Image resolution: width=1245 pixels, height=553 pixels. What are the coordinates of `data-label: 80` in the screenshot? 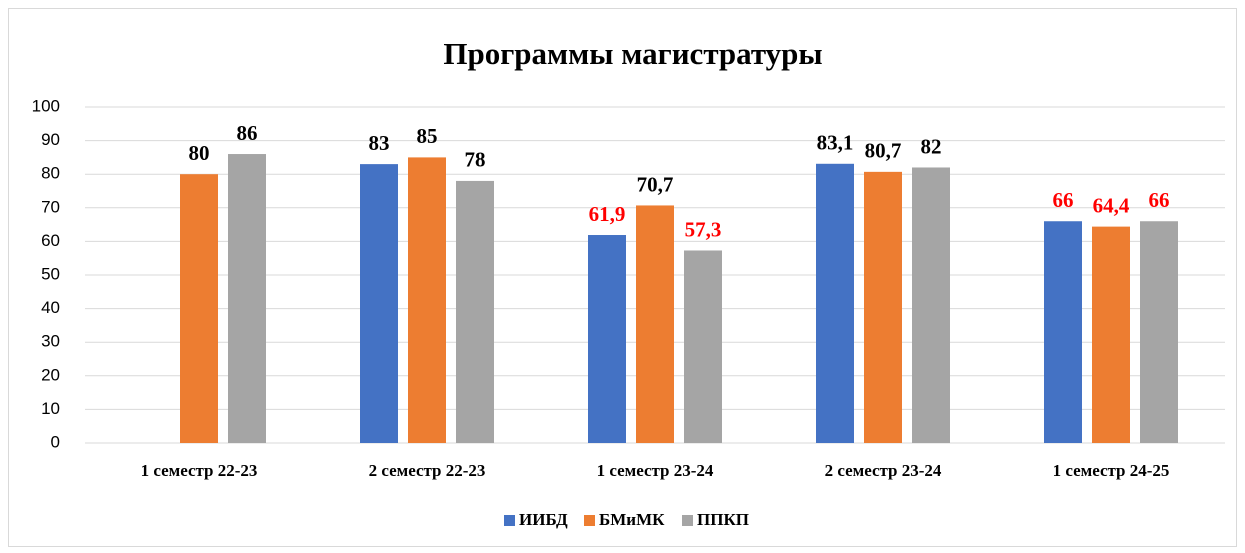 It's located at (199, 153).